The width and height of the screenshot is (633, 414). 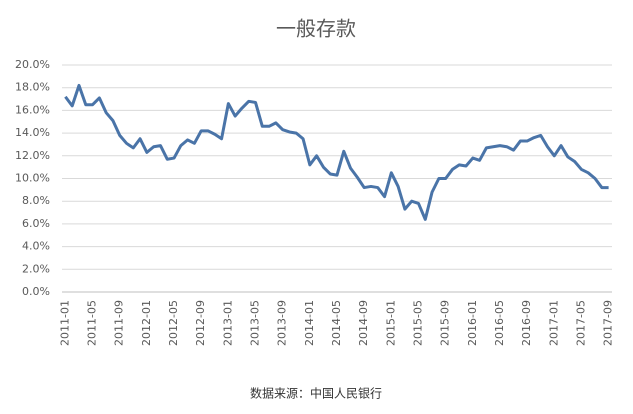 What do you see at coordinates (553, 323) in the screenshot?
I see `x-tick-label: 2017-01` at bounding box center [553, 323].